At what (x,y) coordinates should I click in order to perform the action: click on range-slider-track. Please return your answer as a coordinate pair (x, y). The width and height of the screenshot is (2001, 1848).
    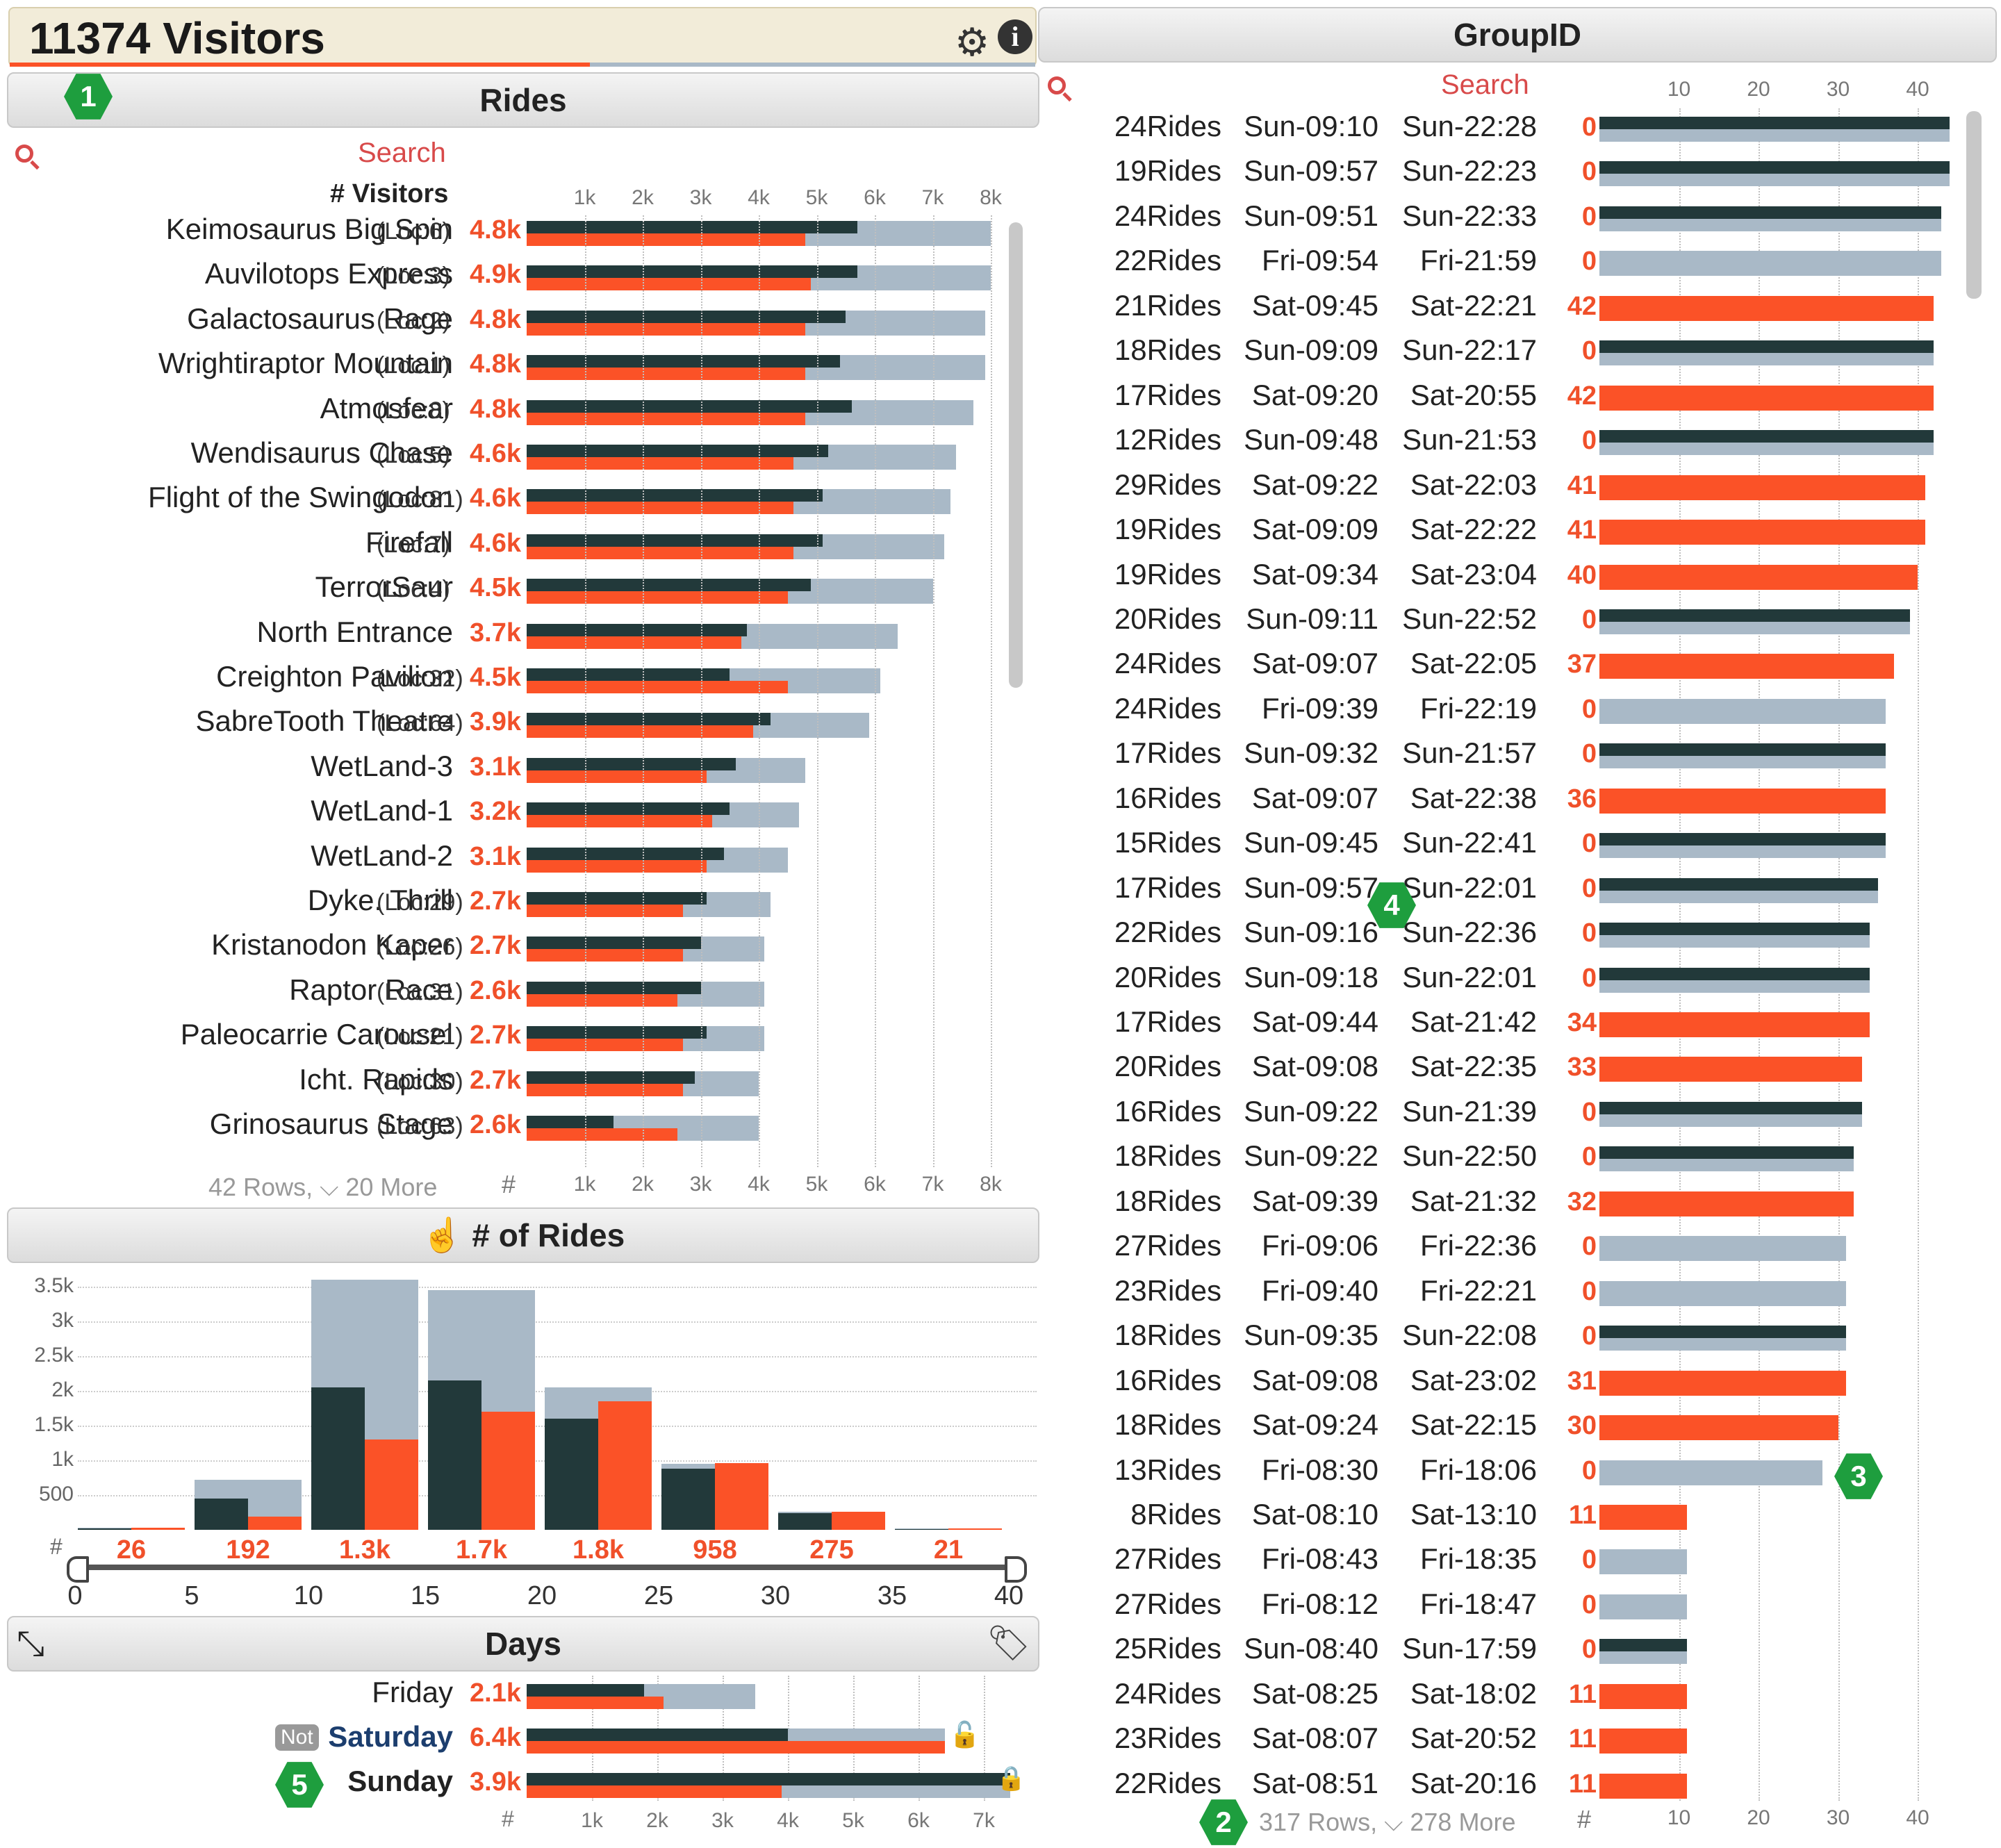
    Looking at the image, I should click on (544, 1567).